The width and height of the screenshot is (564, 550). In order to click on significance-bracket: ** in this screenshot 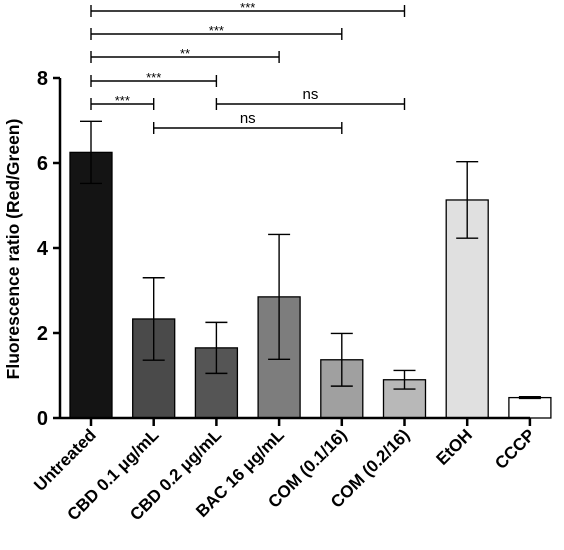, I will do `click(185, 54)`.